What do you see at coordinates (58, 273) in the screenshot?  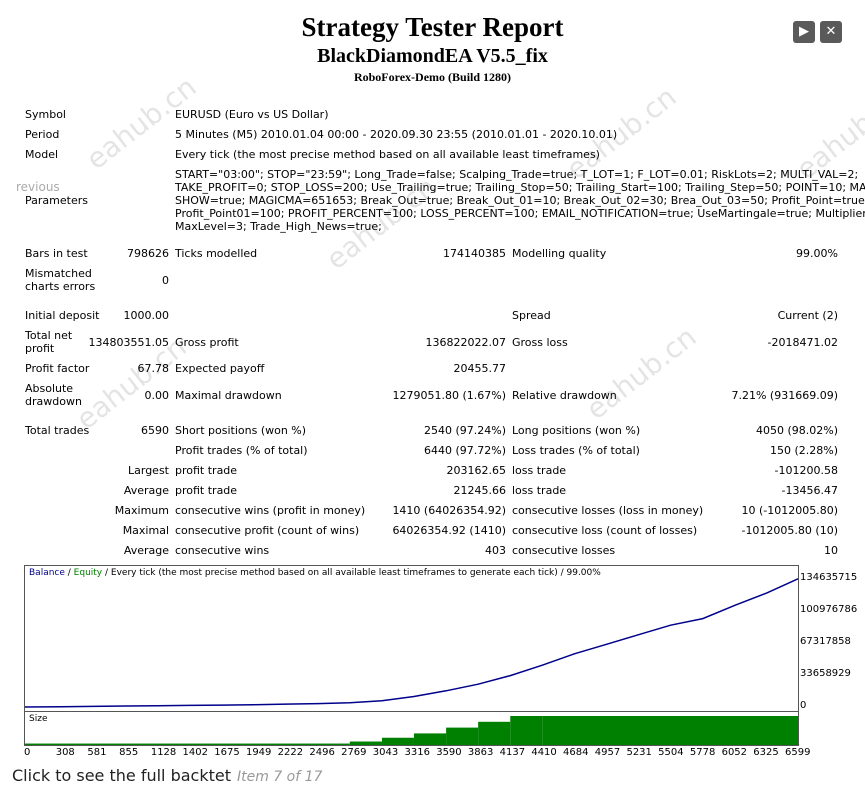 I see `mismatch-label: Mismatched` at bounding box center [58, 273].